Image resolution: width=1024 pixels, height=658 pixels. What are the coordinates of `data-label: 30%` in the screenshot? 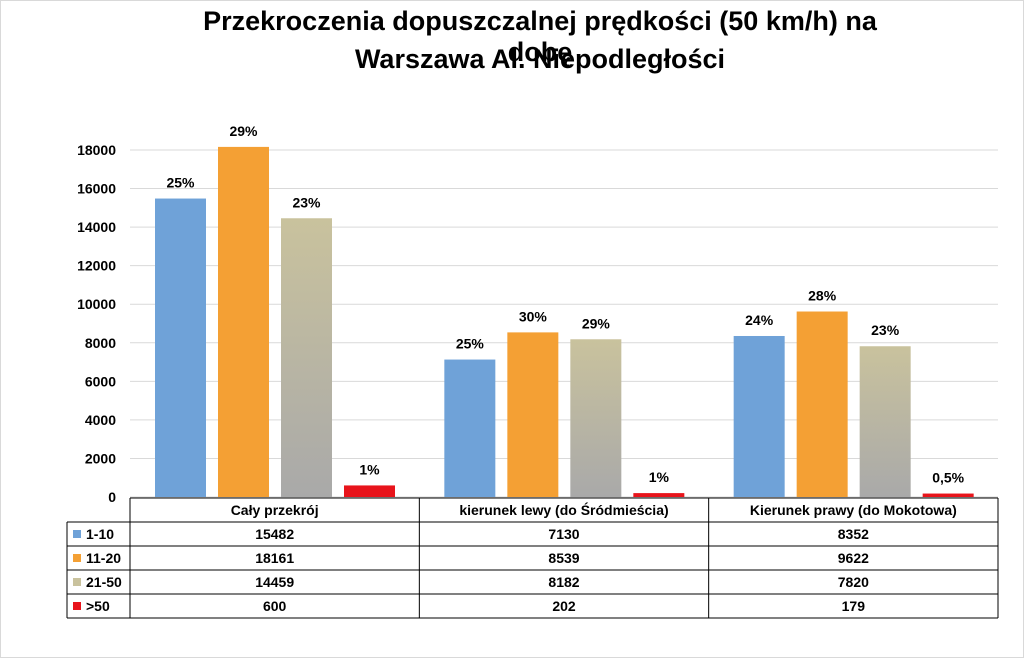 It's located at (533, 316).